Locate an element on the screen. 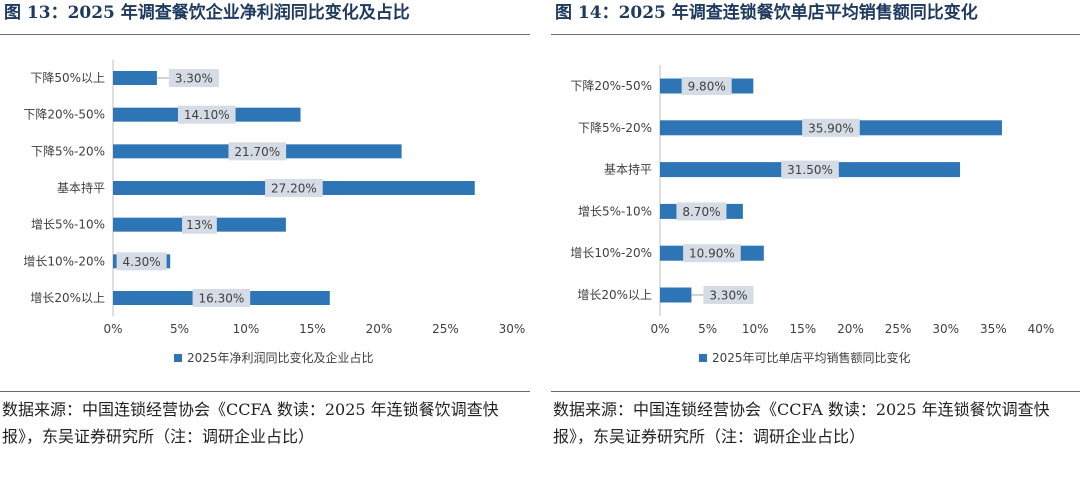 The height and width of the screenshot is (488, 1080). legend-label: 2025年净利润同比变化及企业占比 is located at coordinates (280, 357).